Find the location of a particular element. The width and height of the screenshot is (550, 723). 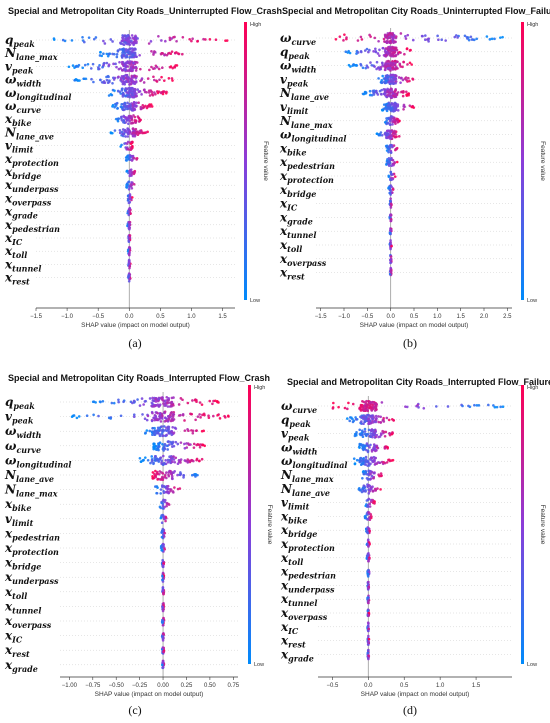

x-tick-label: −1.00 is located at coordinates (70, 686).